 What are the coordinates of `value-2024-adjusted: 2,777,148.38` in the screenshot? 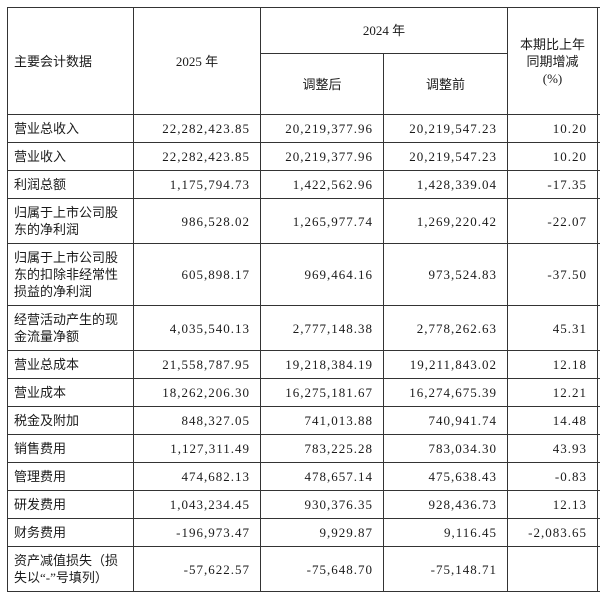 It's located at (322, 328).